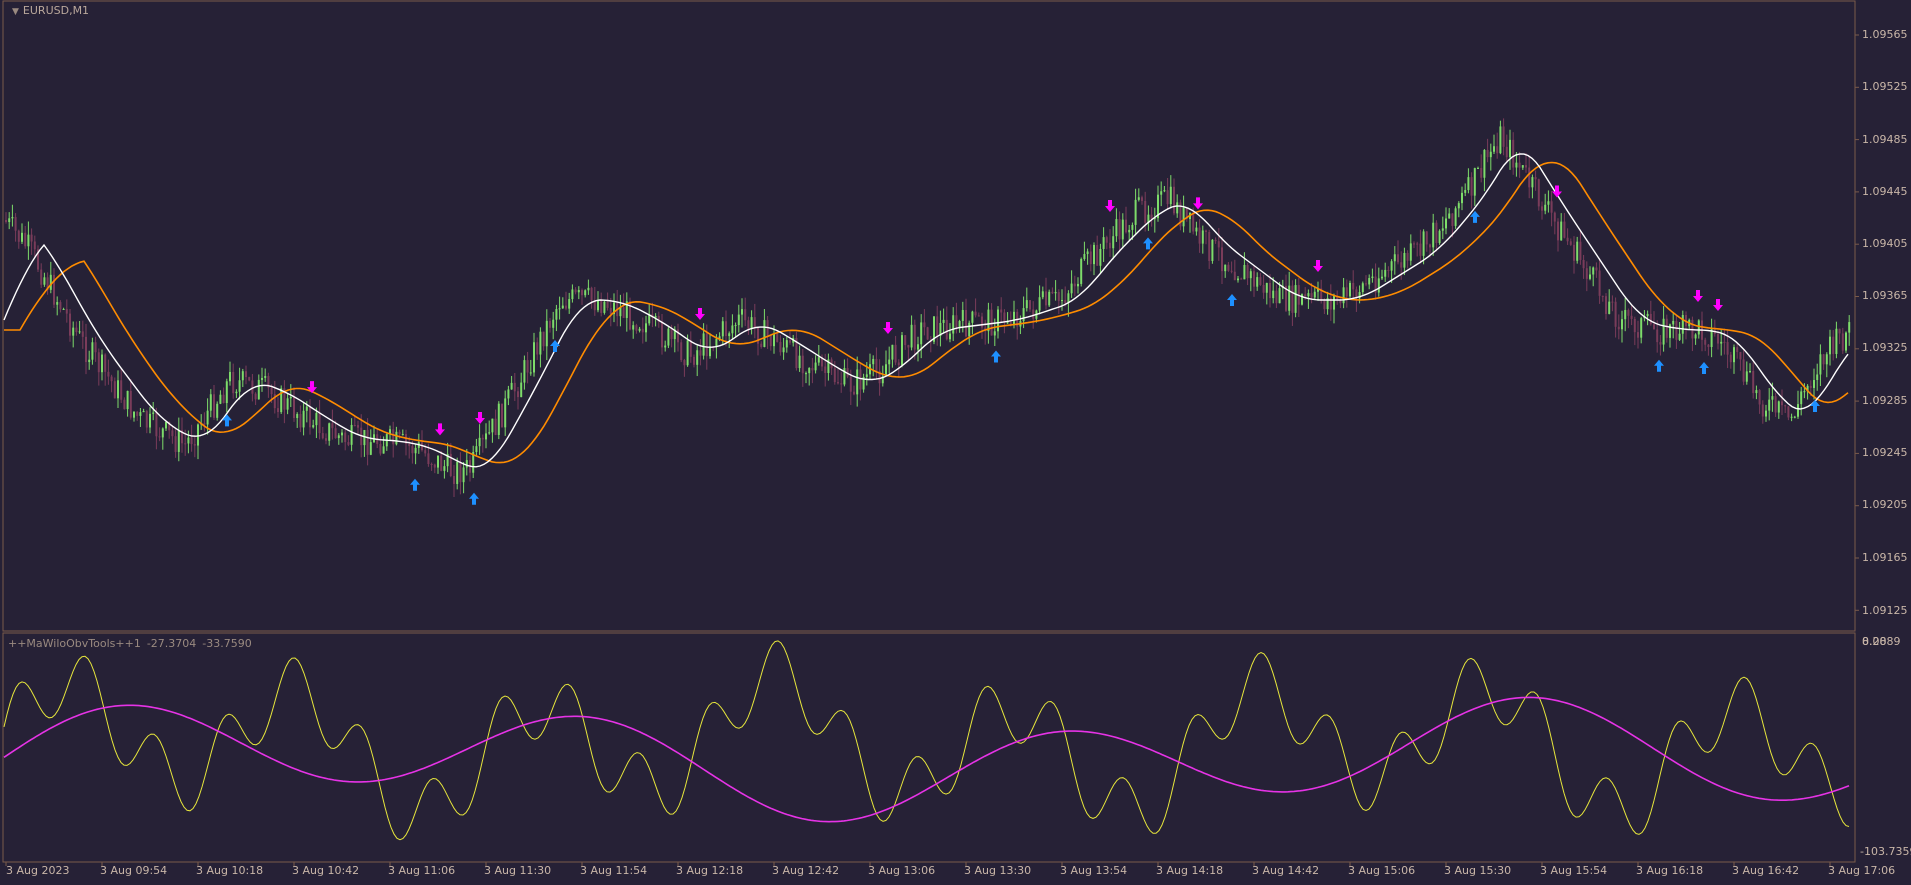 This screenshot has width=1911, height=885. What do you see at coordinates (1094, 870) in the screenshot?
I see `time-axis-label: 3 Aug 13:54` at bounding box center [1094, 870].